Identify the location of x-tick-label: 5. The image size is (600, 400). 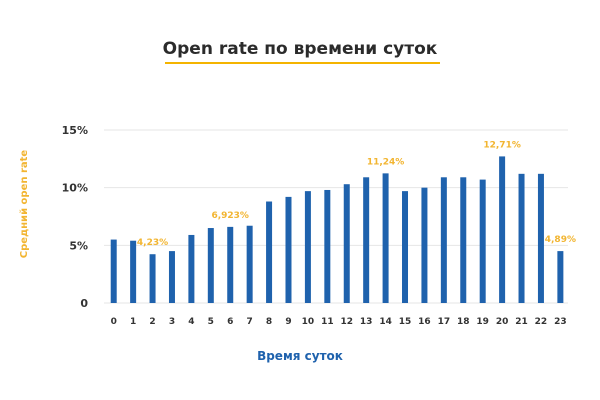
(211, 322).